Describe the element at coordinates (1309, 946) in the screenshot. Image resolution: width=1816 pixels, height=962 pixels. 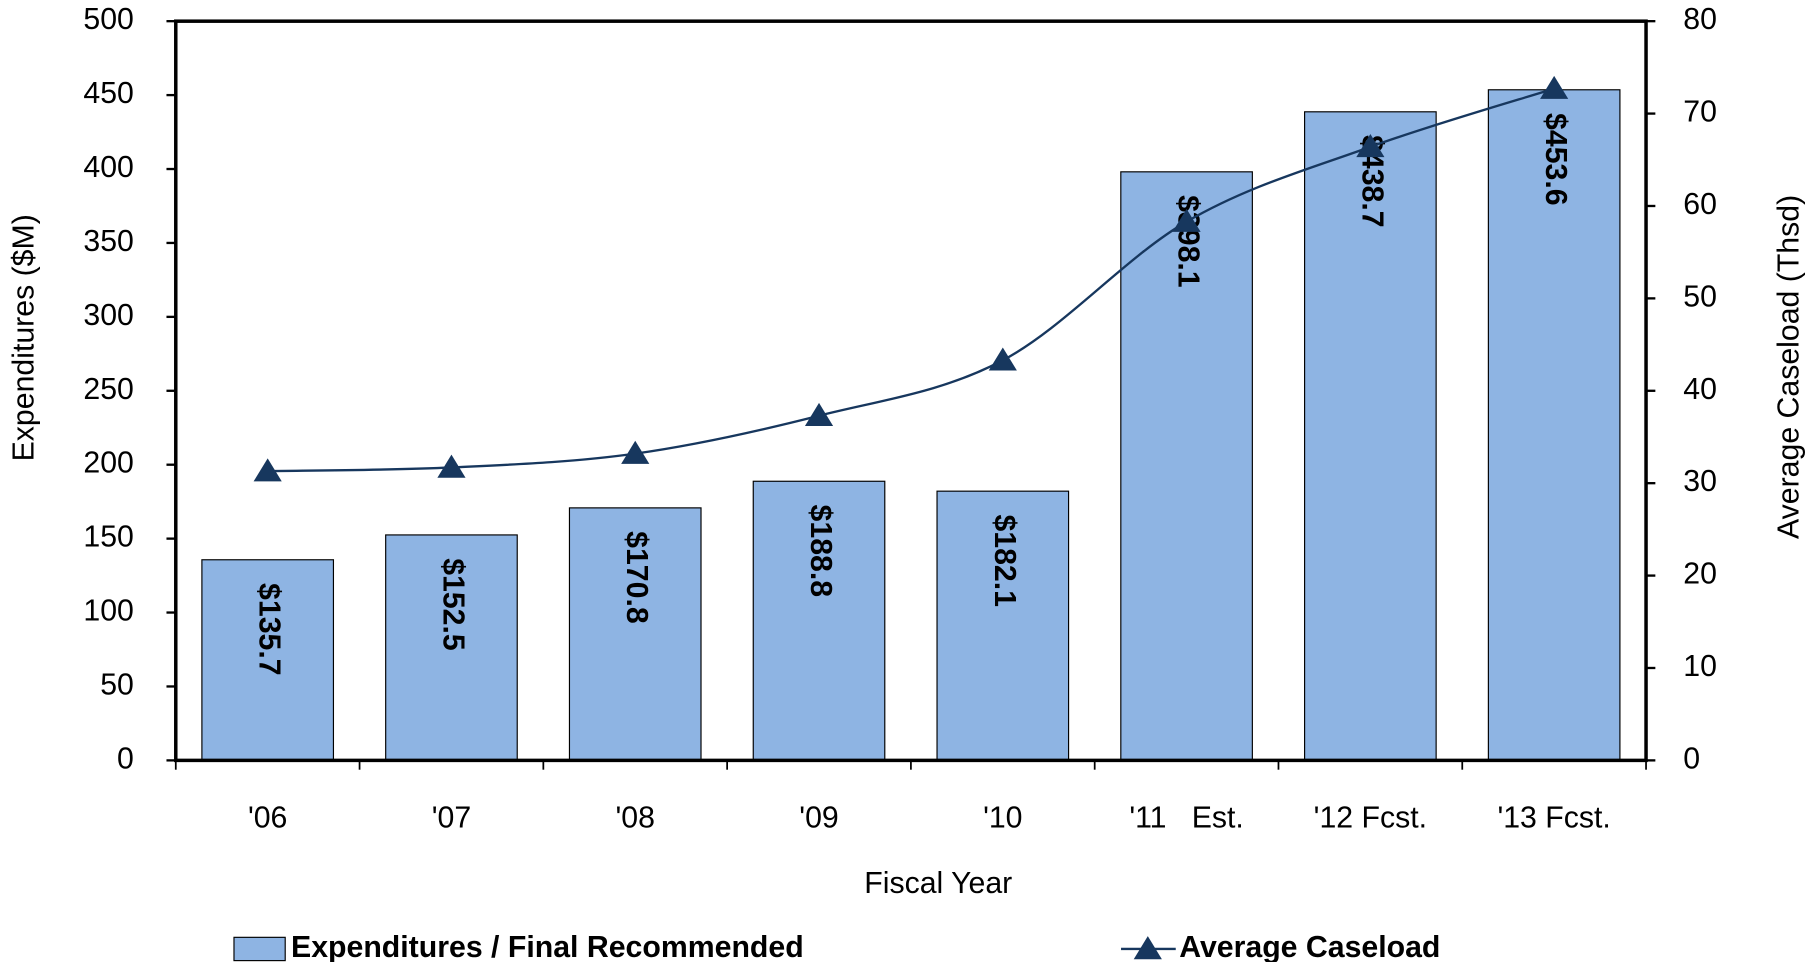
I see `legend-label: Average Caseload` at that location.